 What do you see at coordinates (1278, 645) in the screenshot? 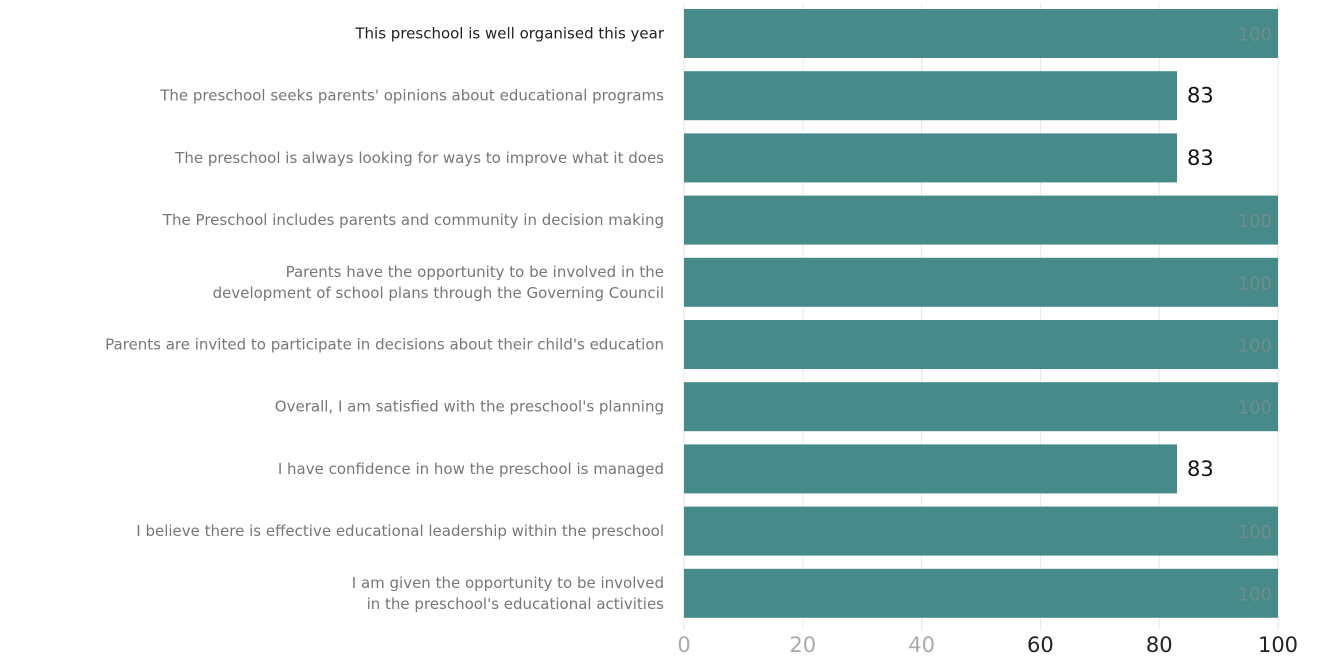
I see `x-tick-label: 100` at bounding box center [1278, 645].